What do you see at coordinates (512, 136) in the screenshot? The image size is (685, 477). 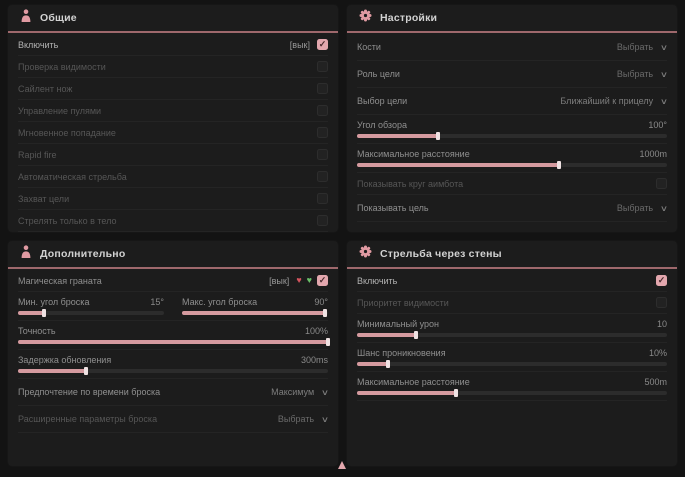 I see `fov-slider` at bounding box center [512, 136].